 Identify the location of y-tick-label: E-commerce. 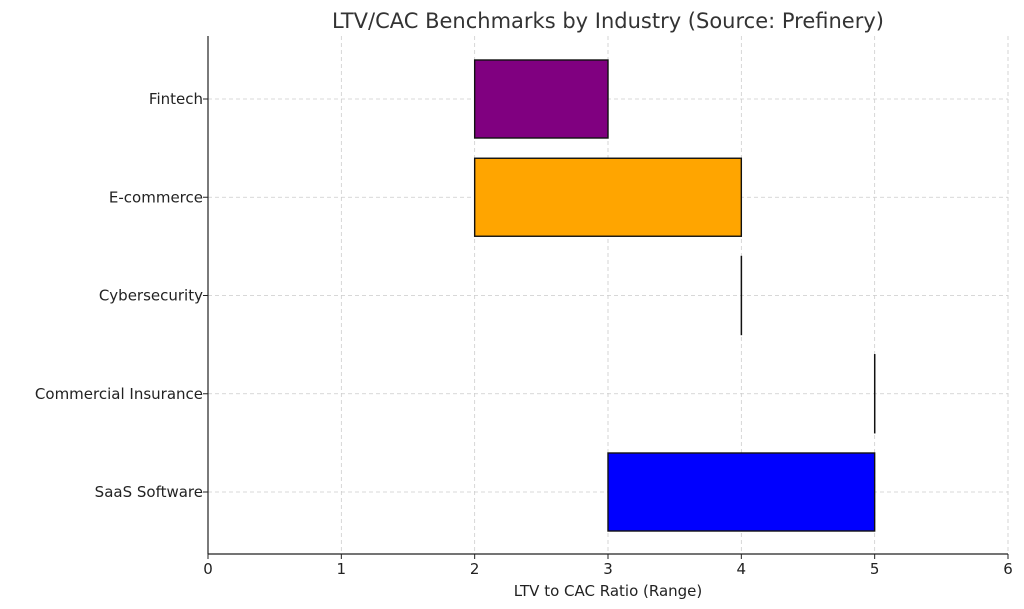
(156, 197).